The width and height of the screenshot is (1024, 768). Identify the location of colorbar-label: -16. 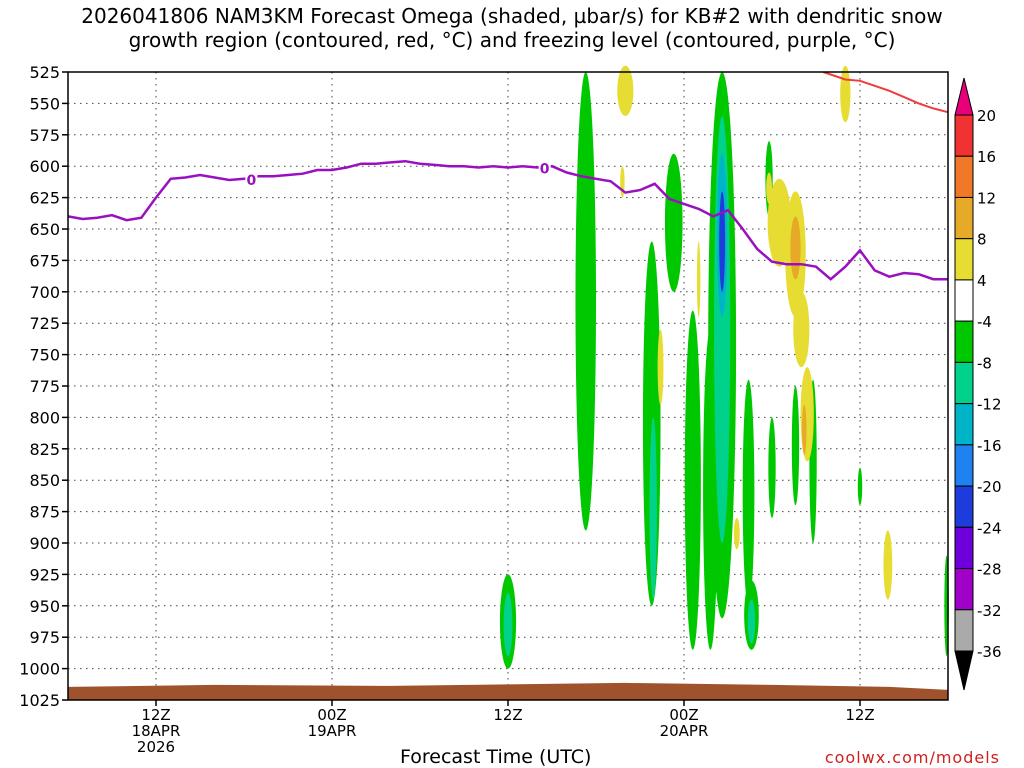
(989, 446).